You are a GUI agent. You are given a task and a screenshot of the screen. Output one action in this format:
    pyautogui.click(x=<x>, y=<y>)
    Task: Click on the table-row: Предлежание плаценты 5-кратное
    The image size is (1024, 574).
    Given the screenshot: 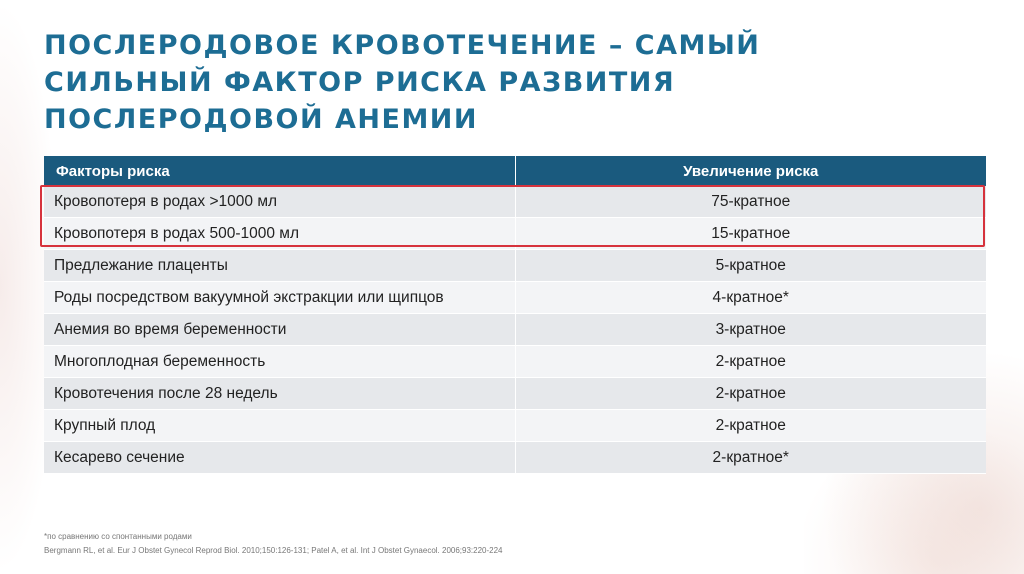 What is the action you would take?
    pyautogui.click(x=515, y=265)
    